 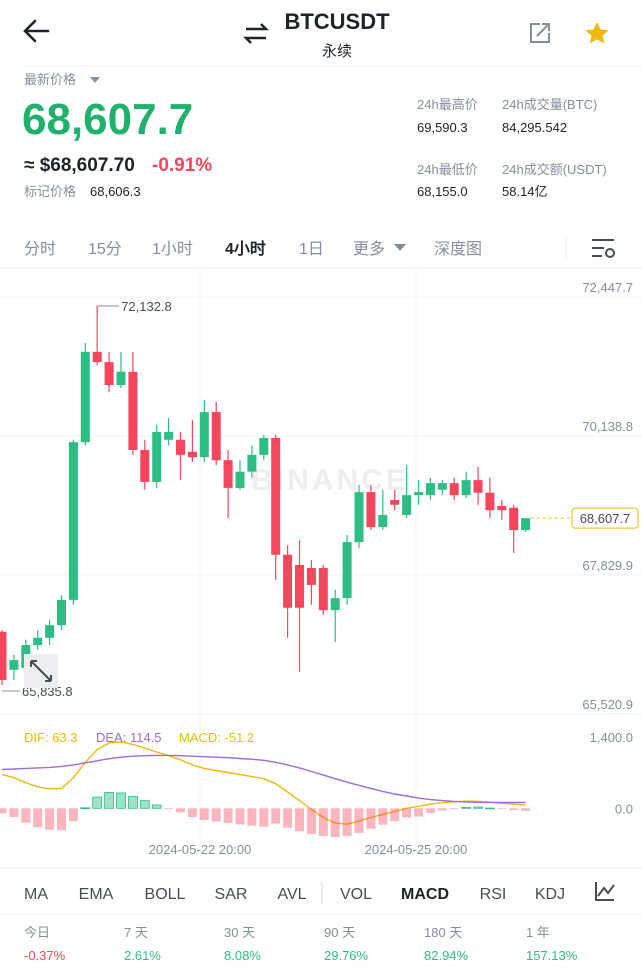 I want to click on chart-settings-button, so click(x=603, y=248).